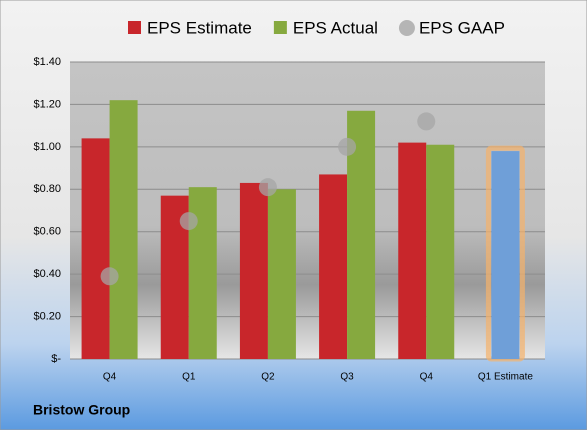 This screenshot has width=587, height=430. What do you see at coordinates (268, 377) in the screenshot?
I see `x-tick-label: Q2` at bounding box center [268, 377].